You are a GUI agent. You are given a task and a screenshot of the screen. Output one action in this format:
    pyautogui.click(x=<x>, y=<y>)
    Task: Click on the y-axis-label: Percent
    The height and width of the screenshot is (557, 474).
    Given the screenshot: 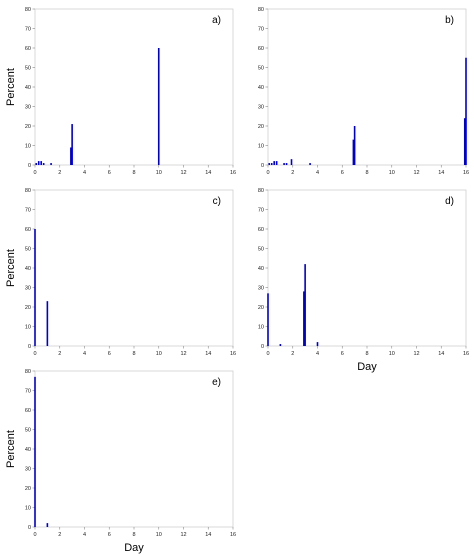 What is the action you would take?
    pyautogui.click(x=11, y=449)
    